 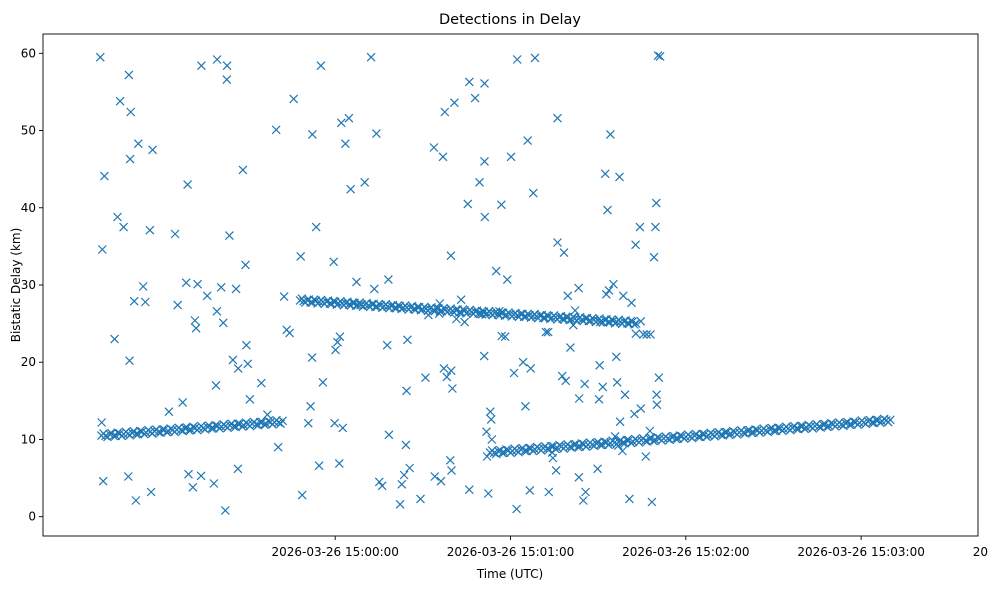 What do you see at coordinates (16, 285) in the screenshot?
I see `y-axis-label: Bistatic Delay (km)` at bounding box center [16, 285].